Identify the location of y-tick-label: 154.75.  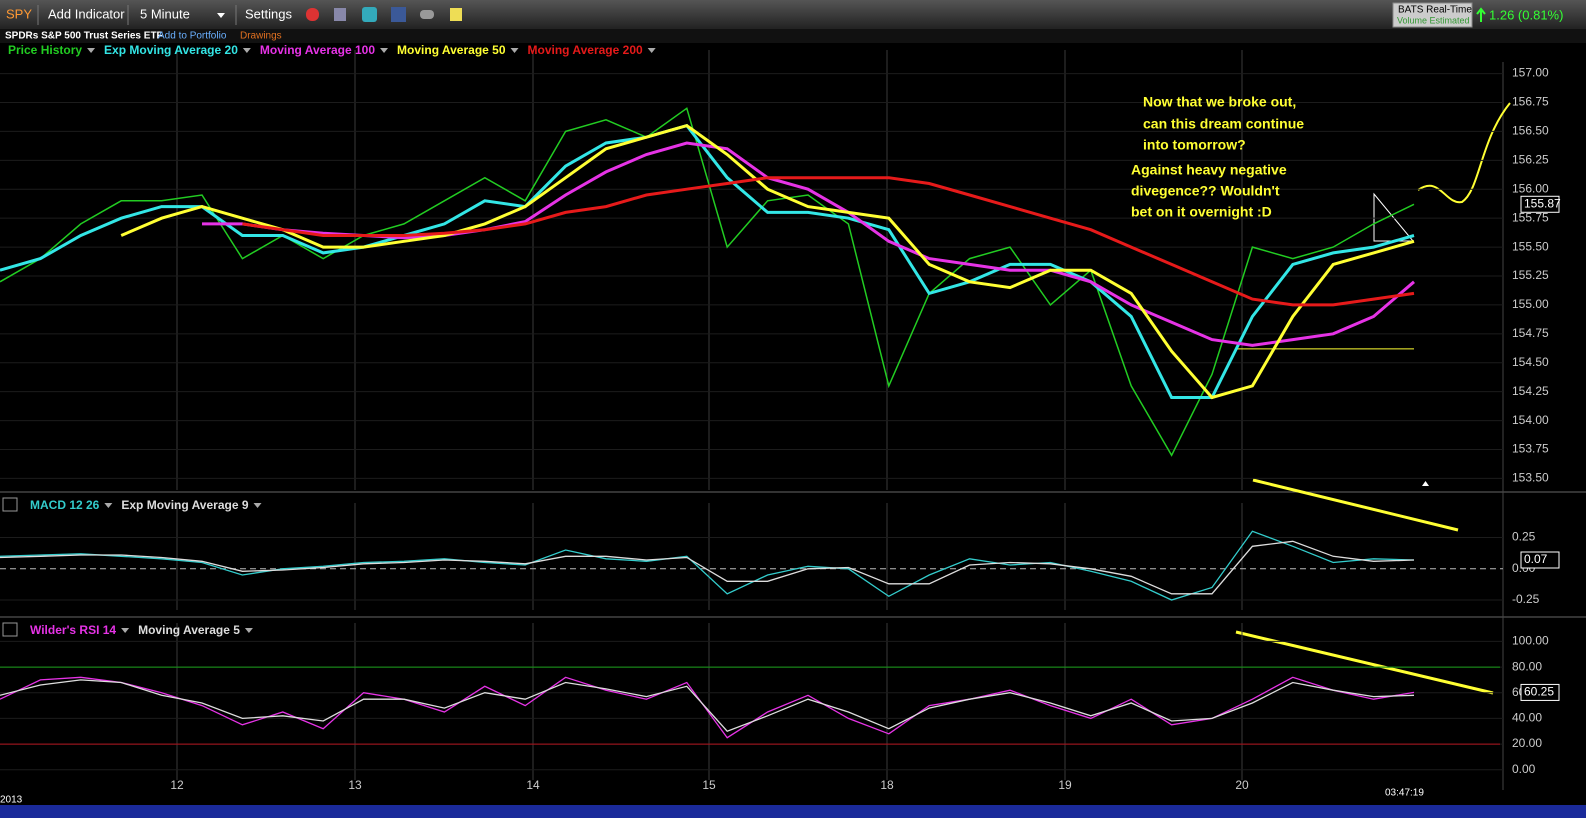
(1530, 333).